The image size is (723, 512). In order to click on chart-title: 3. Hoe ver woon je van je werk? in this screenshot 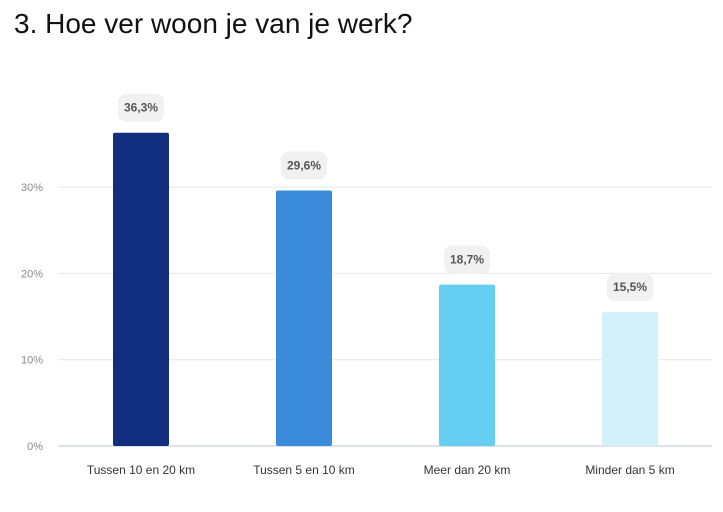, I will do `click(213, 23)`.